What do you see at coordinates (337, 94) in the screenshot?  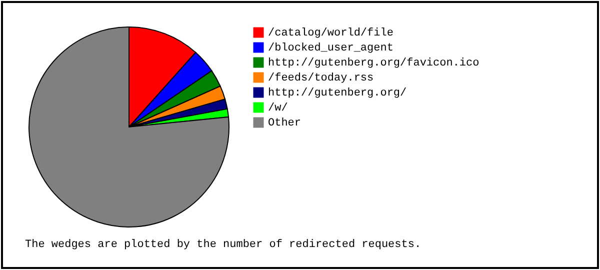 I see `legend-label: http://gutenberg.org/` at bounding box center [337, 94].